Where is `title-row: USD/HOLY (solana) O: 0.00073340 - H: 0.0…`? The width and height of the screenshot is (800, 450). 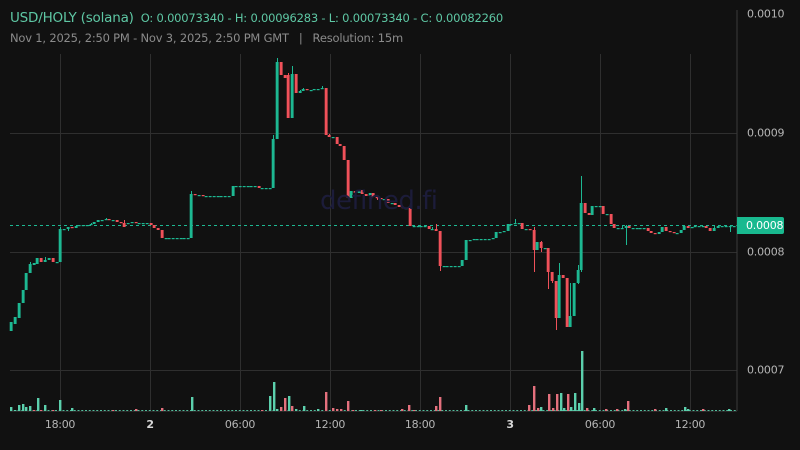 title-row: USD/HOLY (solana) O: 0.00073340 - H: 0.0… is located at coordinates (256, 18).